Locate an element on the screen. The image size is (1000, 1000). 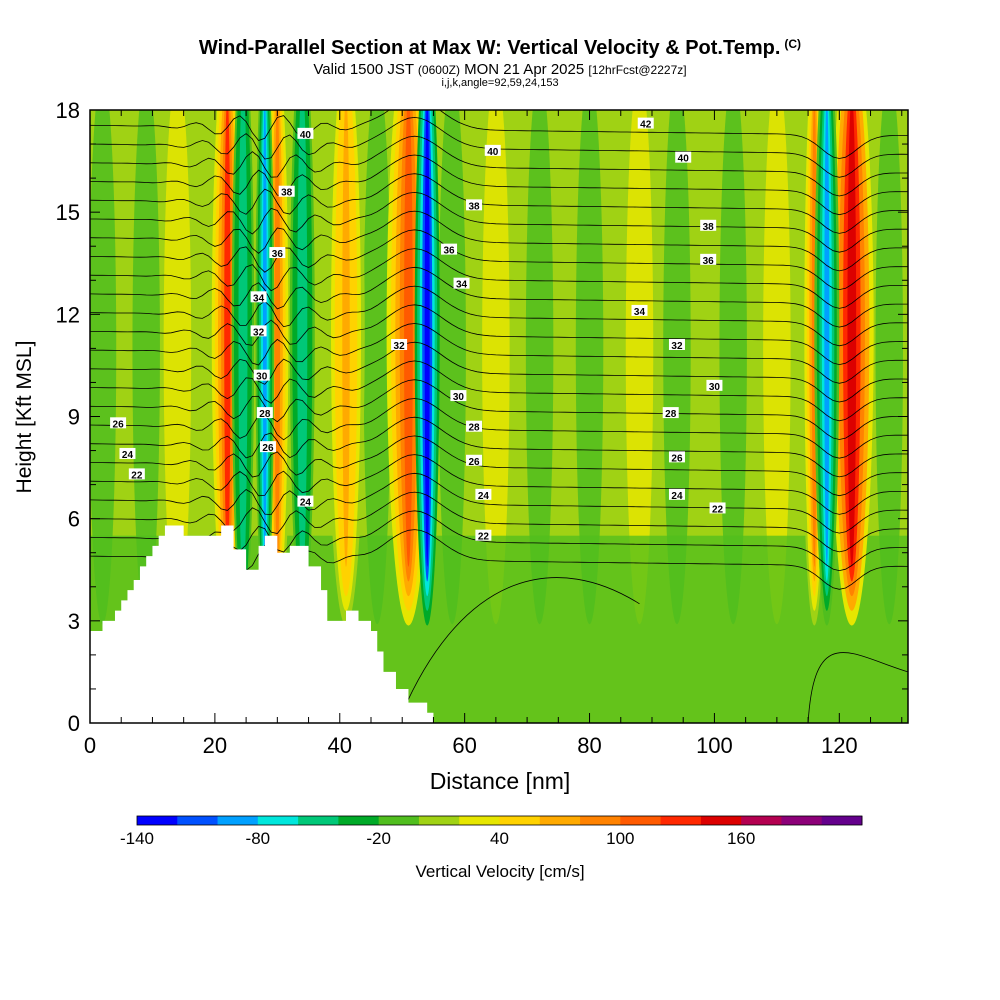
theta-label-text: 36 is located at coordinates (449, 251).